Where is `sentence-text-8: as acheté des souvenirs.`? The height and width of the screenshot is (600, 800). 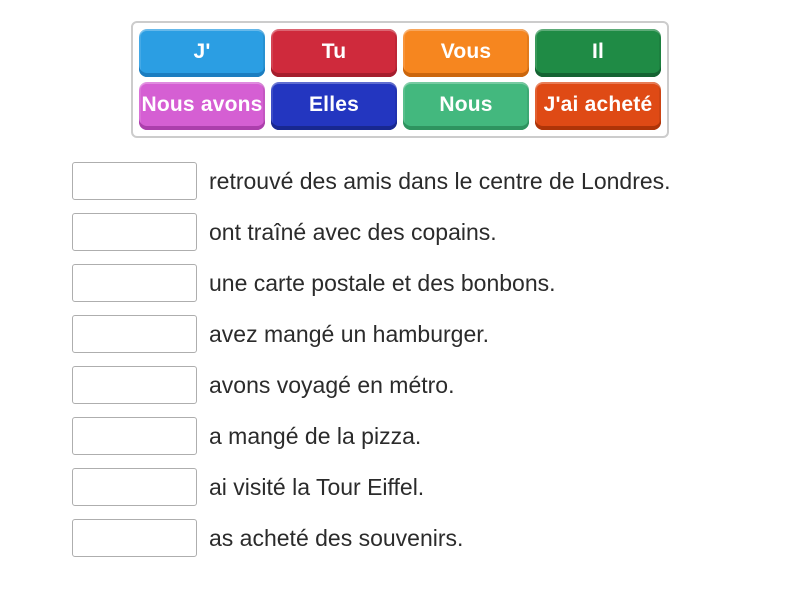
sentence-text-8: as acheté des souvenirs. is located at coordinates (336, 537).